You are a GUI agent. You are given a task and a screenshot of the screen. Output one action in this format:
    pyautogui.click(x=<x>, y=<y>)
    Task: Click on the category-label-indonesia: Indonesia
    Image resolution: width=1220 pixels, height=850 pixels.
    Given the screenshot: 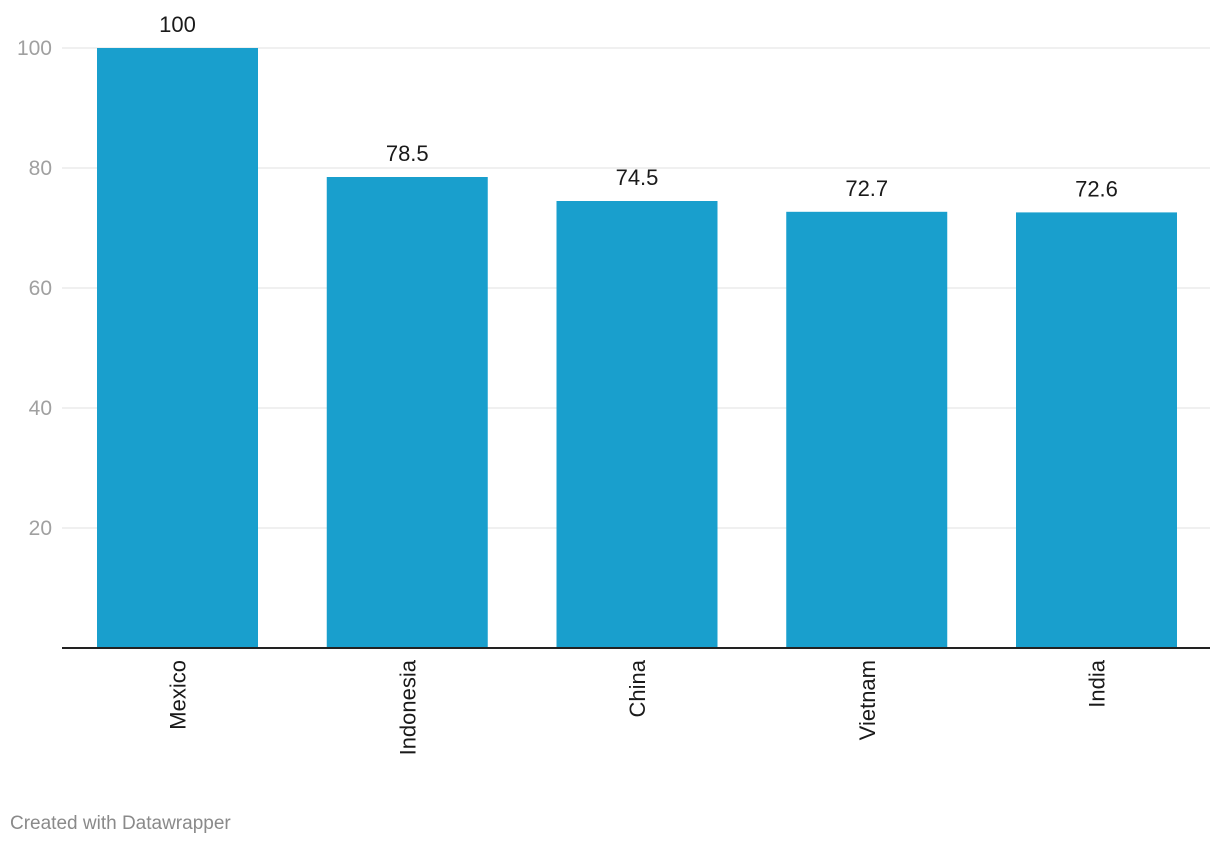 What is the action you would take?
    pyautogui.click(x=407, y=707)
    